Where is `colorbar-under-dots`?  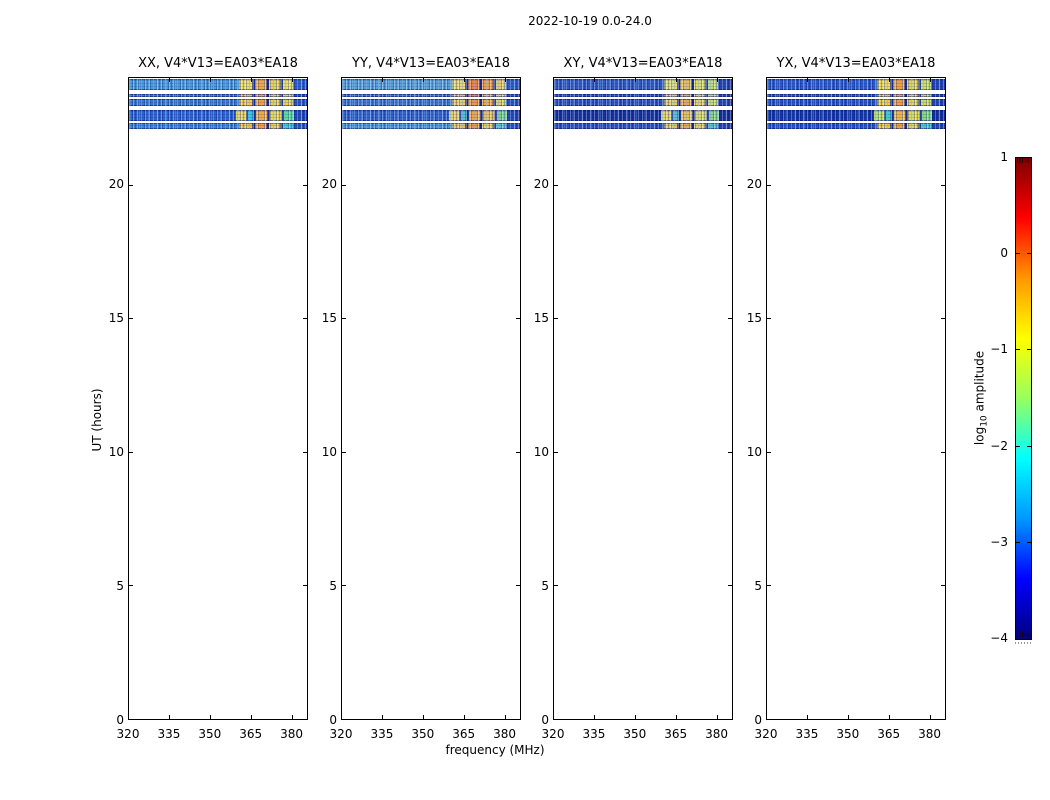
colorbar-under-dots is located at coordinates (1023, 643).